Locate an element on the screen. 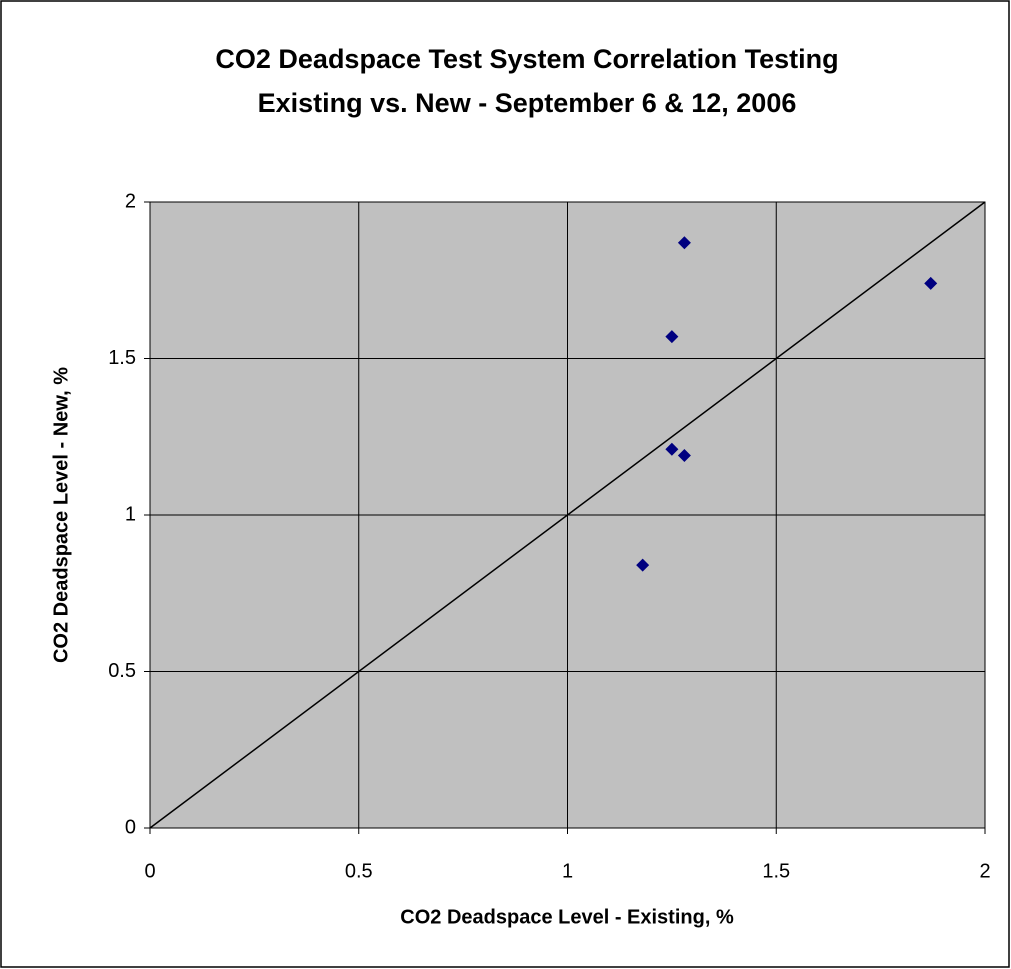 The height and width of the screenshot is (969, 1011). x-tick-label: 0.5 is located at coordinates (359, 871).